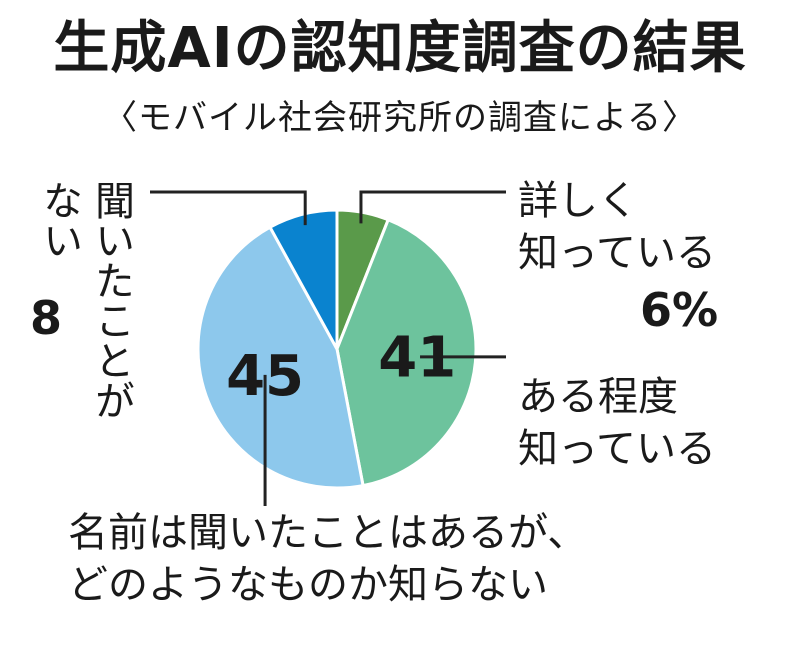 Image resolution: width=800 pixels, height=646 pixels. I want to click on chart-title: 生成AIの認知度調査の結果, so click(400, 48).